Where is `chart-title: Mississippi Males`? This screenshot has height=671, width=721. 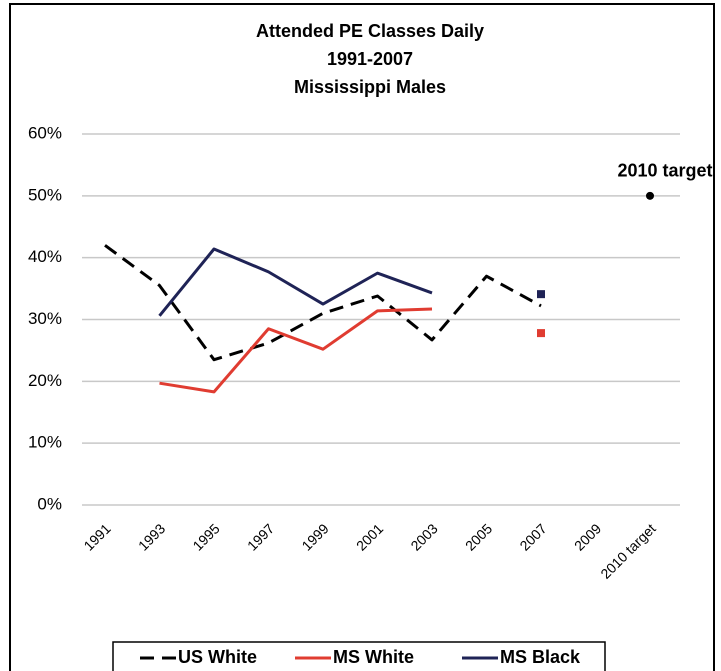
chart-title: Mississippi Males is located at coordinates (370, 87).